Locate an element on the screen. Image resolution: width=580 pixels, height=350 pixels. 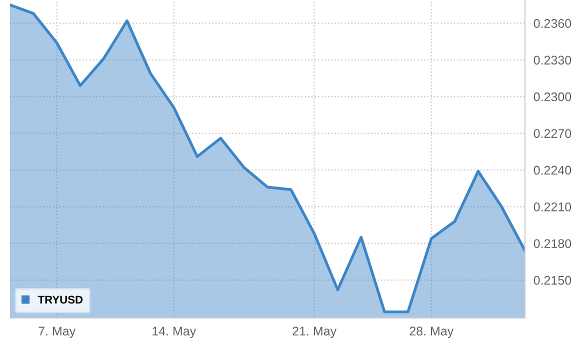
x-tick-label: 28. May is located at coordinates (432, 332).